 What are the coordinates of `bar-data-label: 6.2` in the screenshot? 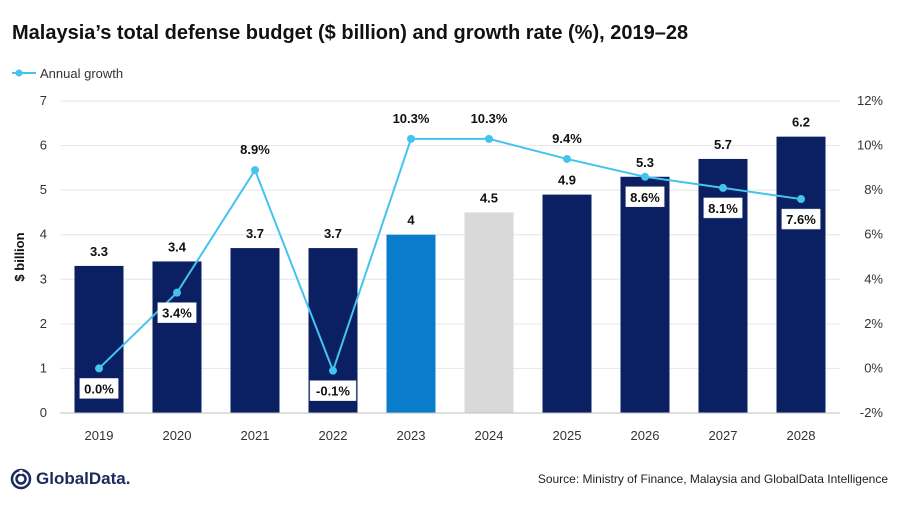 It's located at (801, 122).